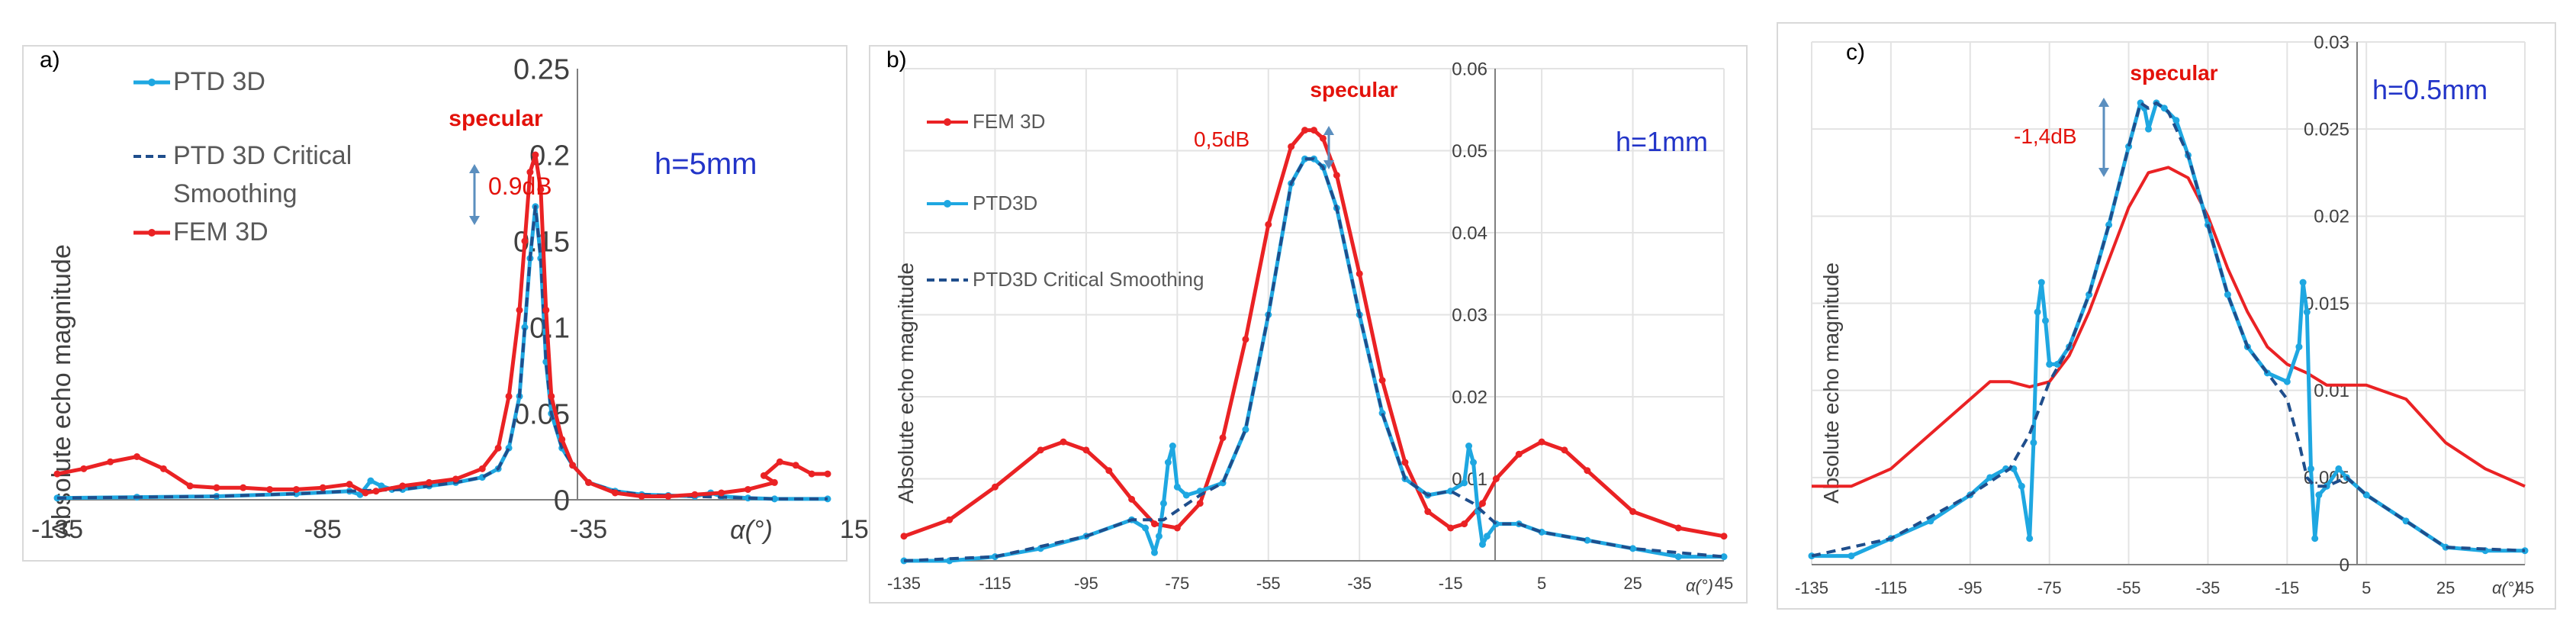  Describe the element at coordinates (541, 69) in the screenshot. I see `y-tick-label: 0.25` at that location.